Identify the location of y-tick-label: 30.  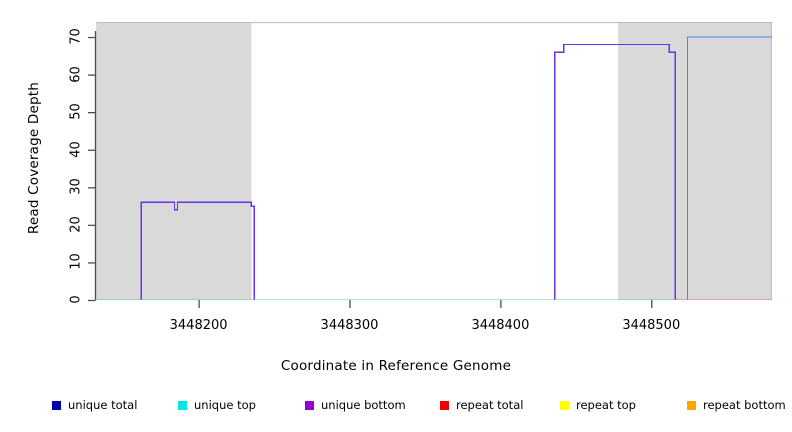
(76, 187).